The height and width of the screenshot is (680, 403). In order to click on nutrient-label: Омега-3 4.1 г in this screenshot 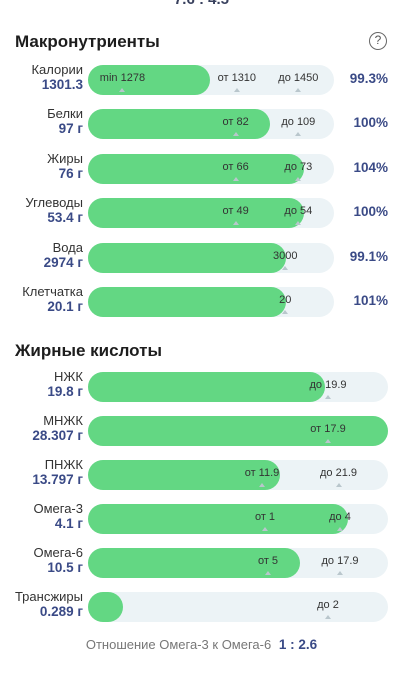, I will do `click(58, 516)`.